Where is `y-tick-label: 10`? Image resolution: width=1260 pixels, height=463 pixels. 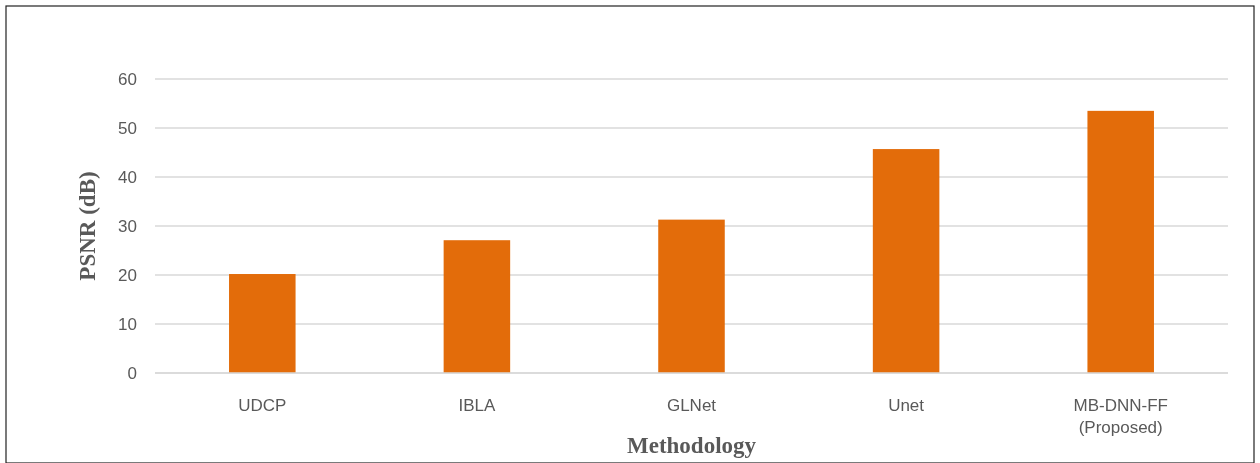
y-tick-label: 10 is located at coordinates (127, 324).